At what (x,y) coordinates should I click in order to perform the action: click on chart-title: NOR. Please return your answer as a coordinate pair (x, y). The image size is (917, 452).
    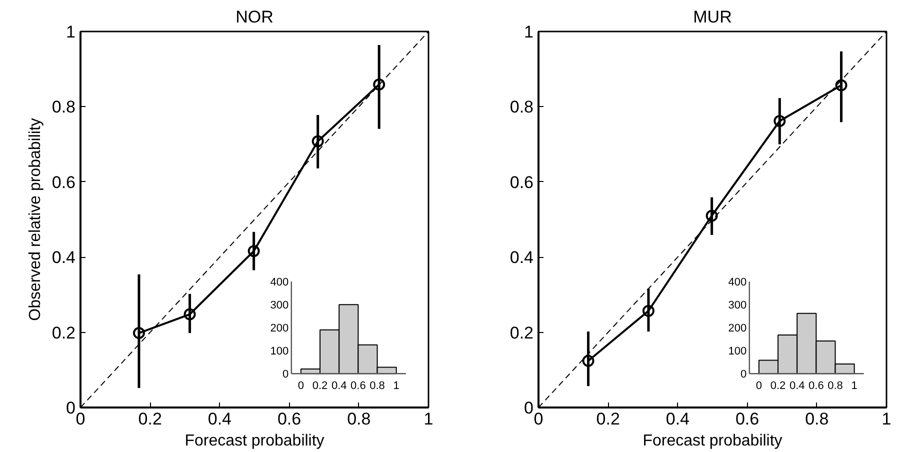
    Looking at the image, I should click on (255, 17).